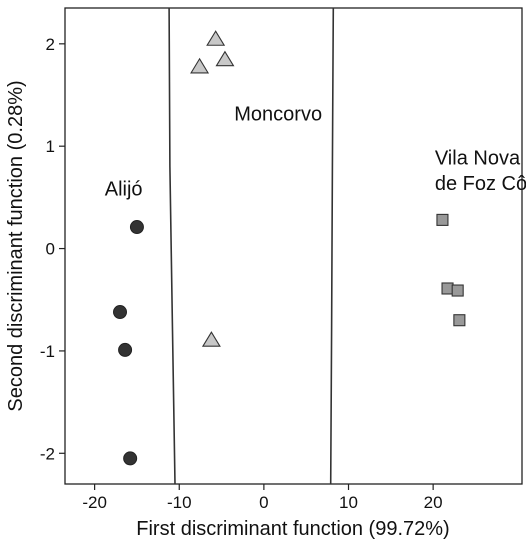 The image size is (526, 550). What do you see at coordinates (480, 184) in the screenshot?
I see `region-label-4: de Foz Côa` at bounding box center [480, 184].